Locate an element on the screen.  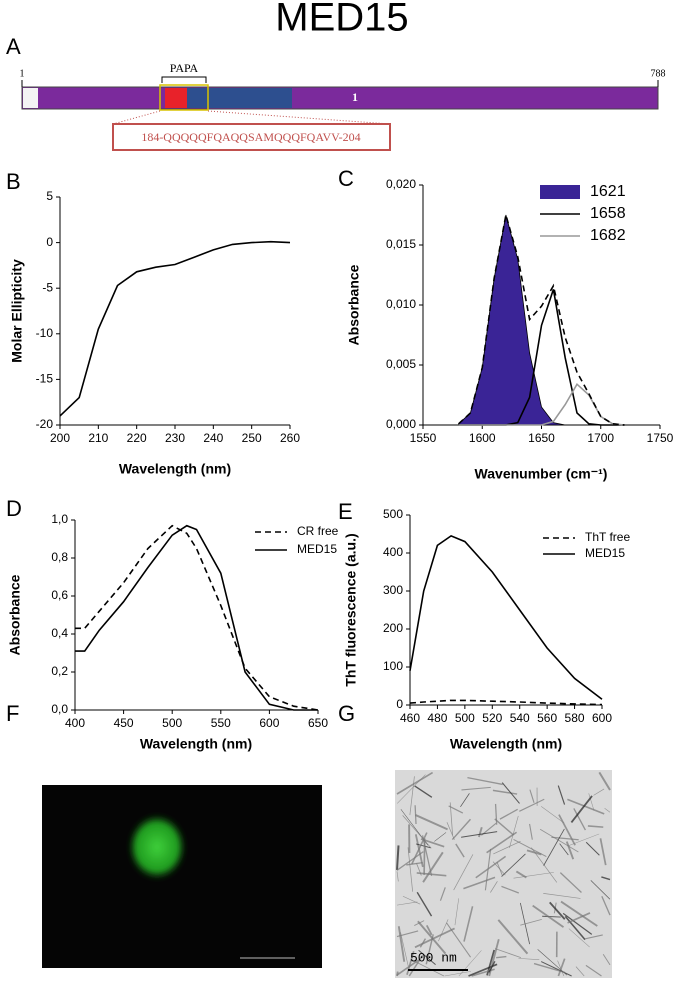
protein-start is located at coordinates (30, 98).